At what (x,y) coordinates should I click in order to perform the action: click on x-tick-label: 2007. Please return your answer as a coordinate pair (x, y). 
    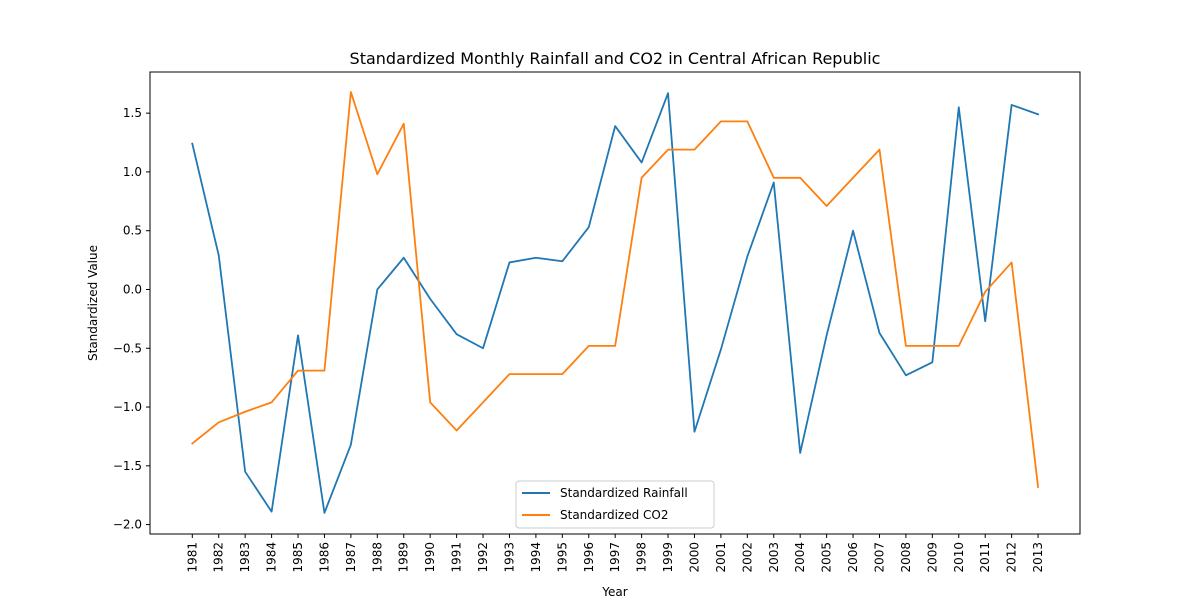
    Looking at the image, I should click on (879, 557).